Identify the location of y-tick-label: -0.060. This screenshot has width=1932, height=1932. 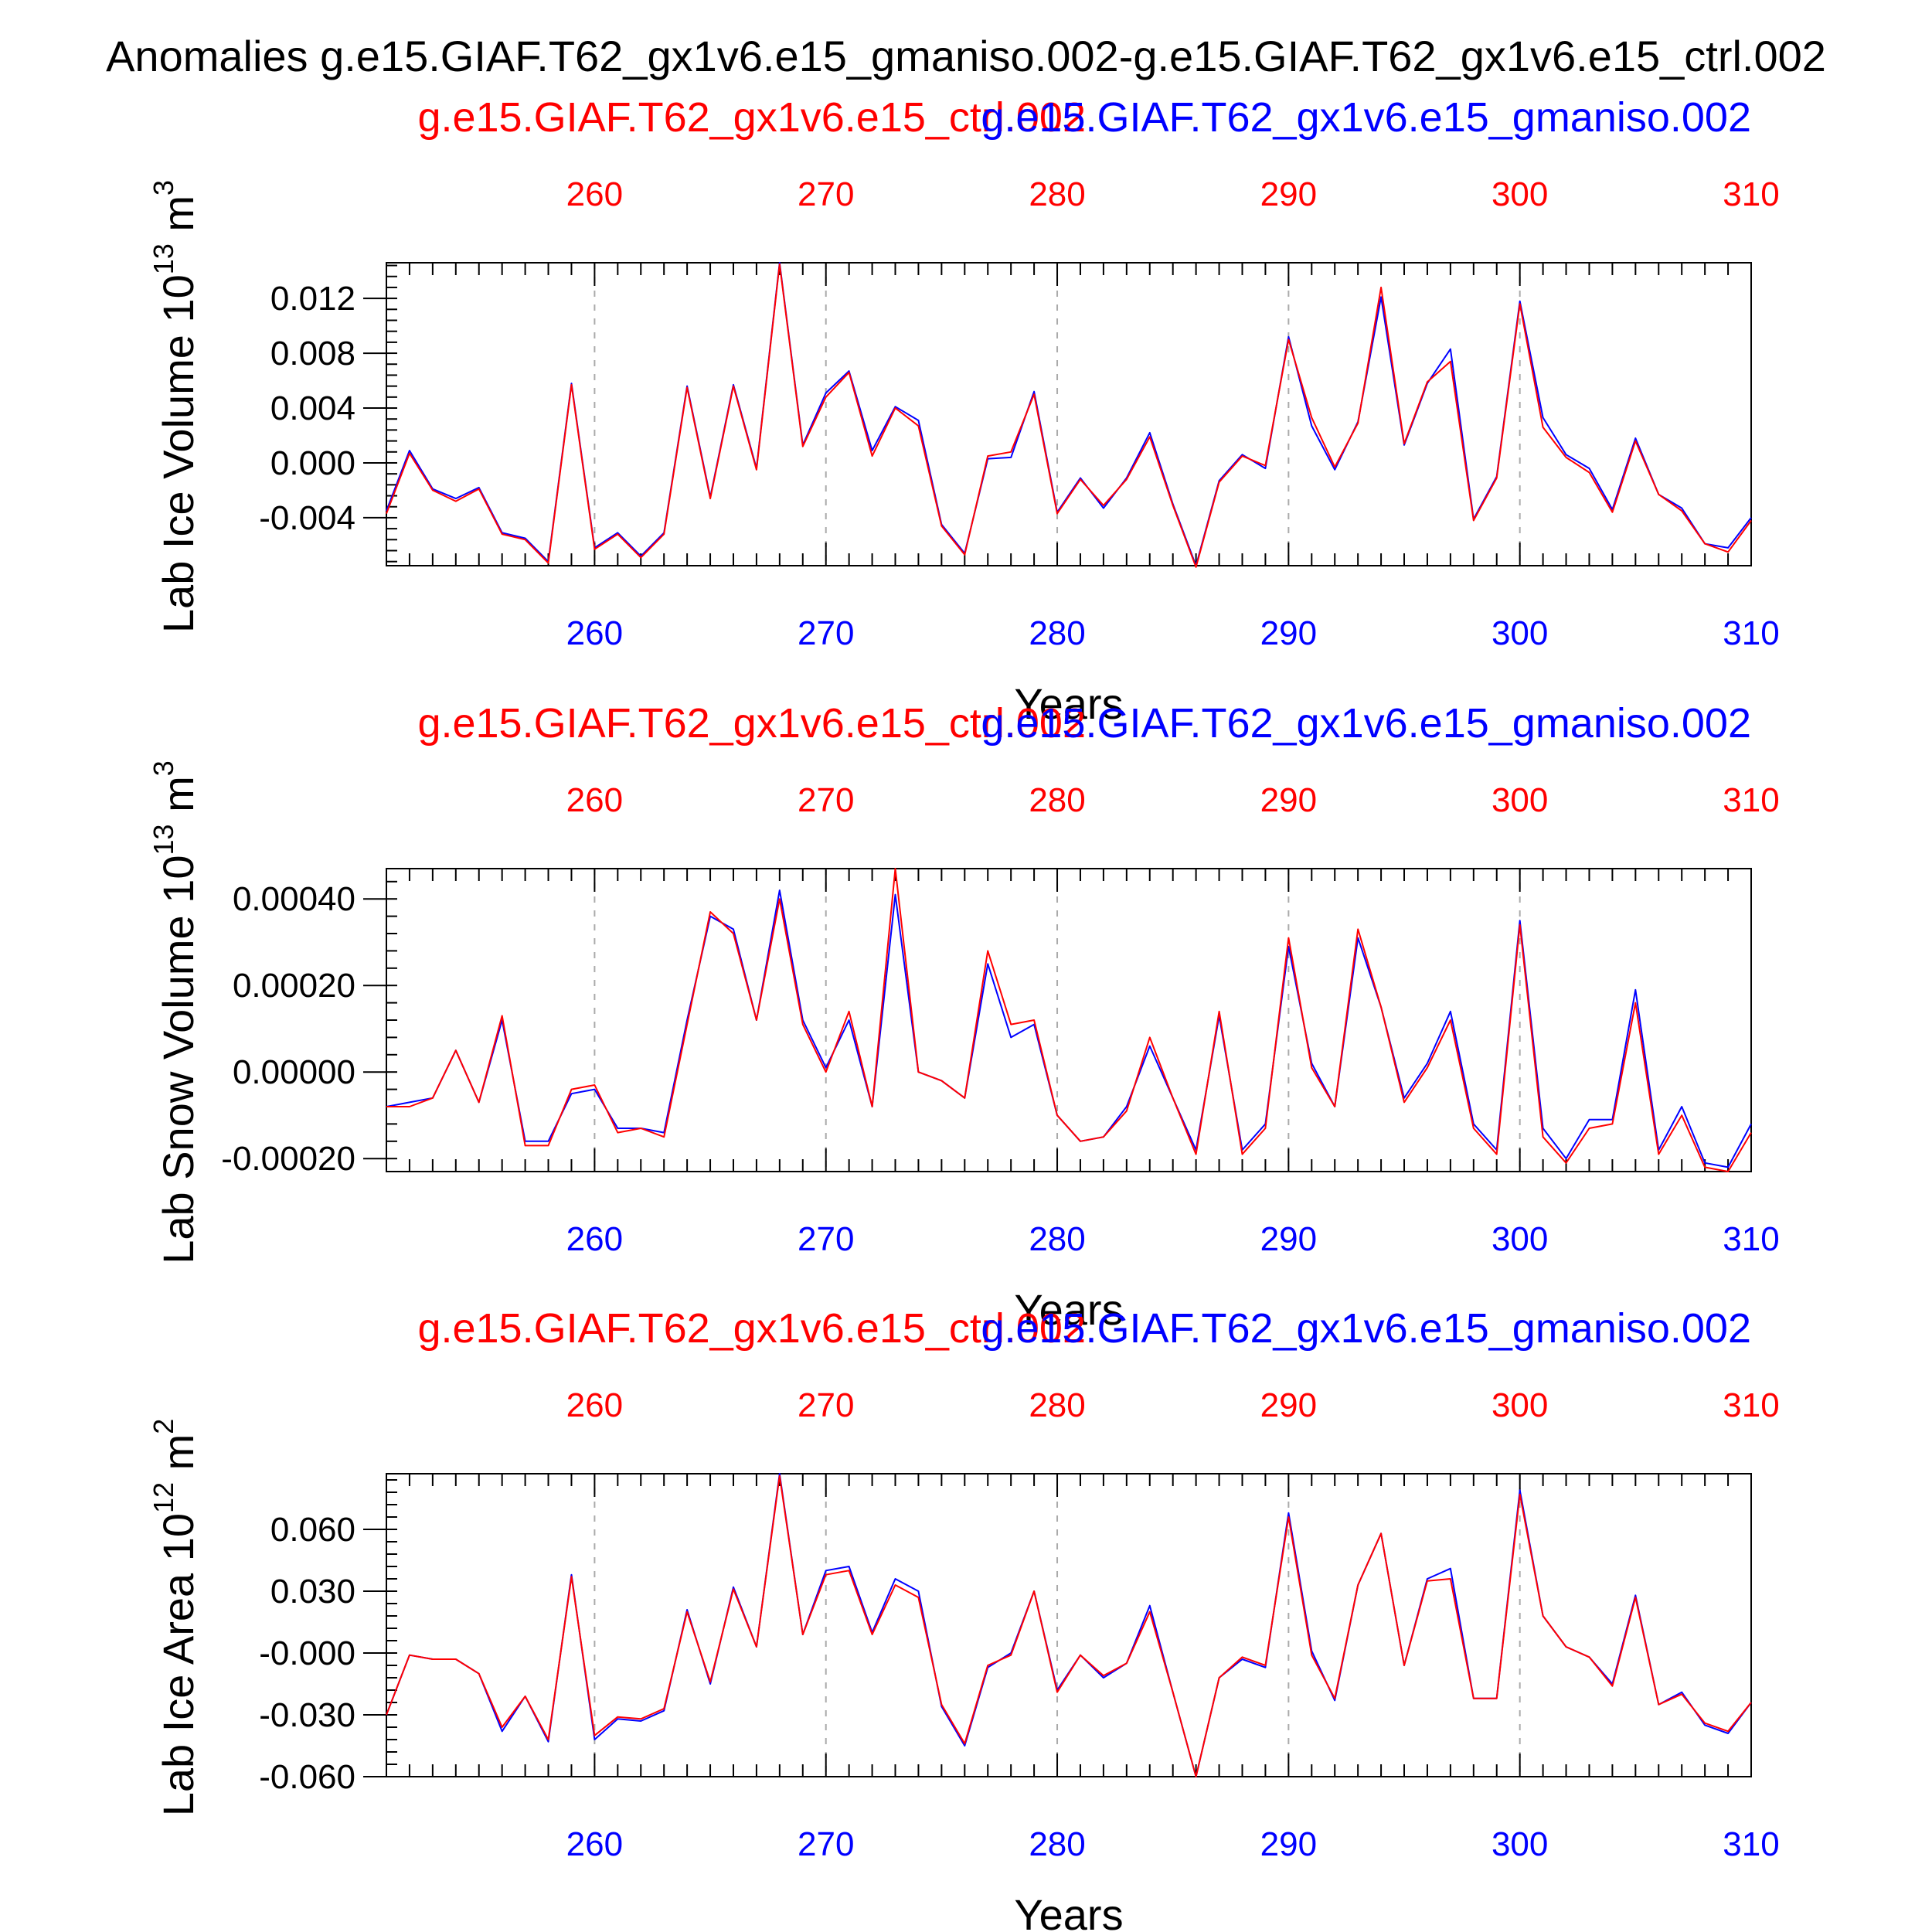
(307, 1777).